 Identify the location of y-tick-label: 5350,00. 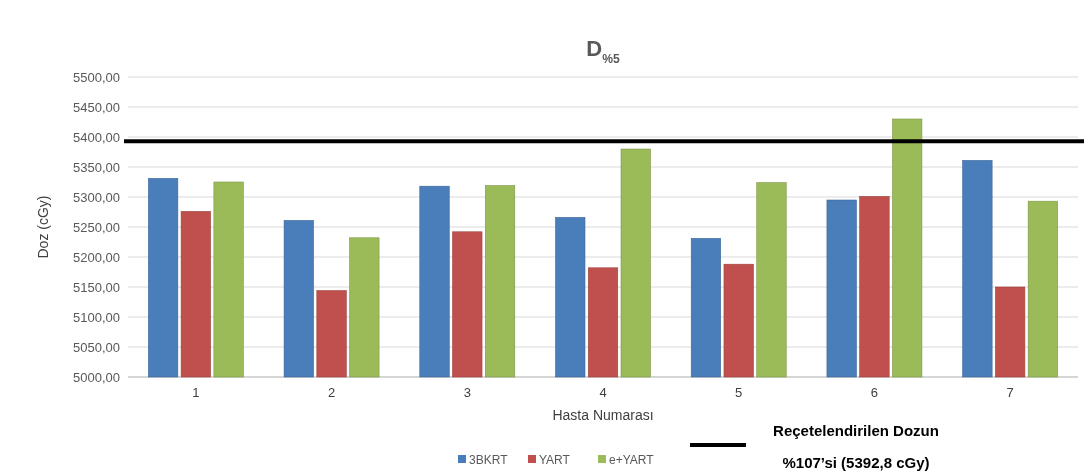
(96, 167).